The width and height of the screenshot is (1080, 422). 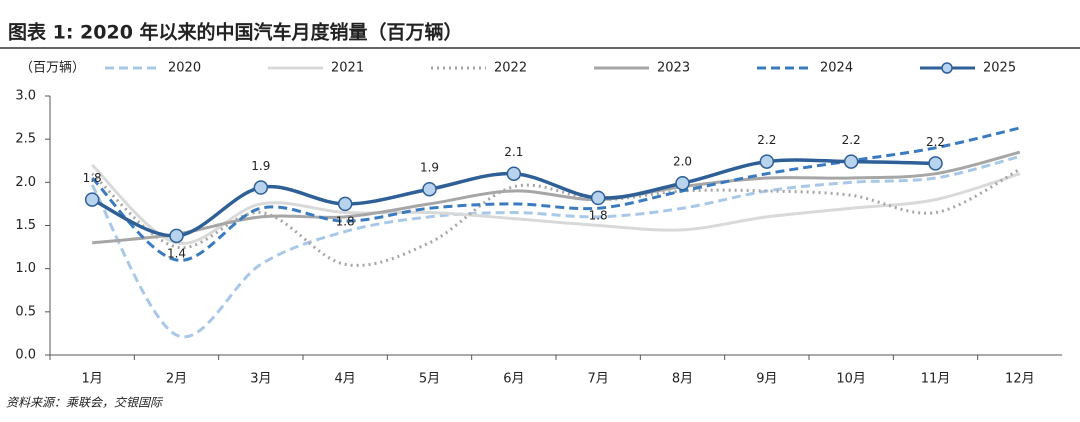 I want to click on legend-marker, so click(x=947, y=68).